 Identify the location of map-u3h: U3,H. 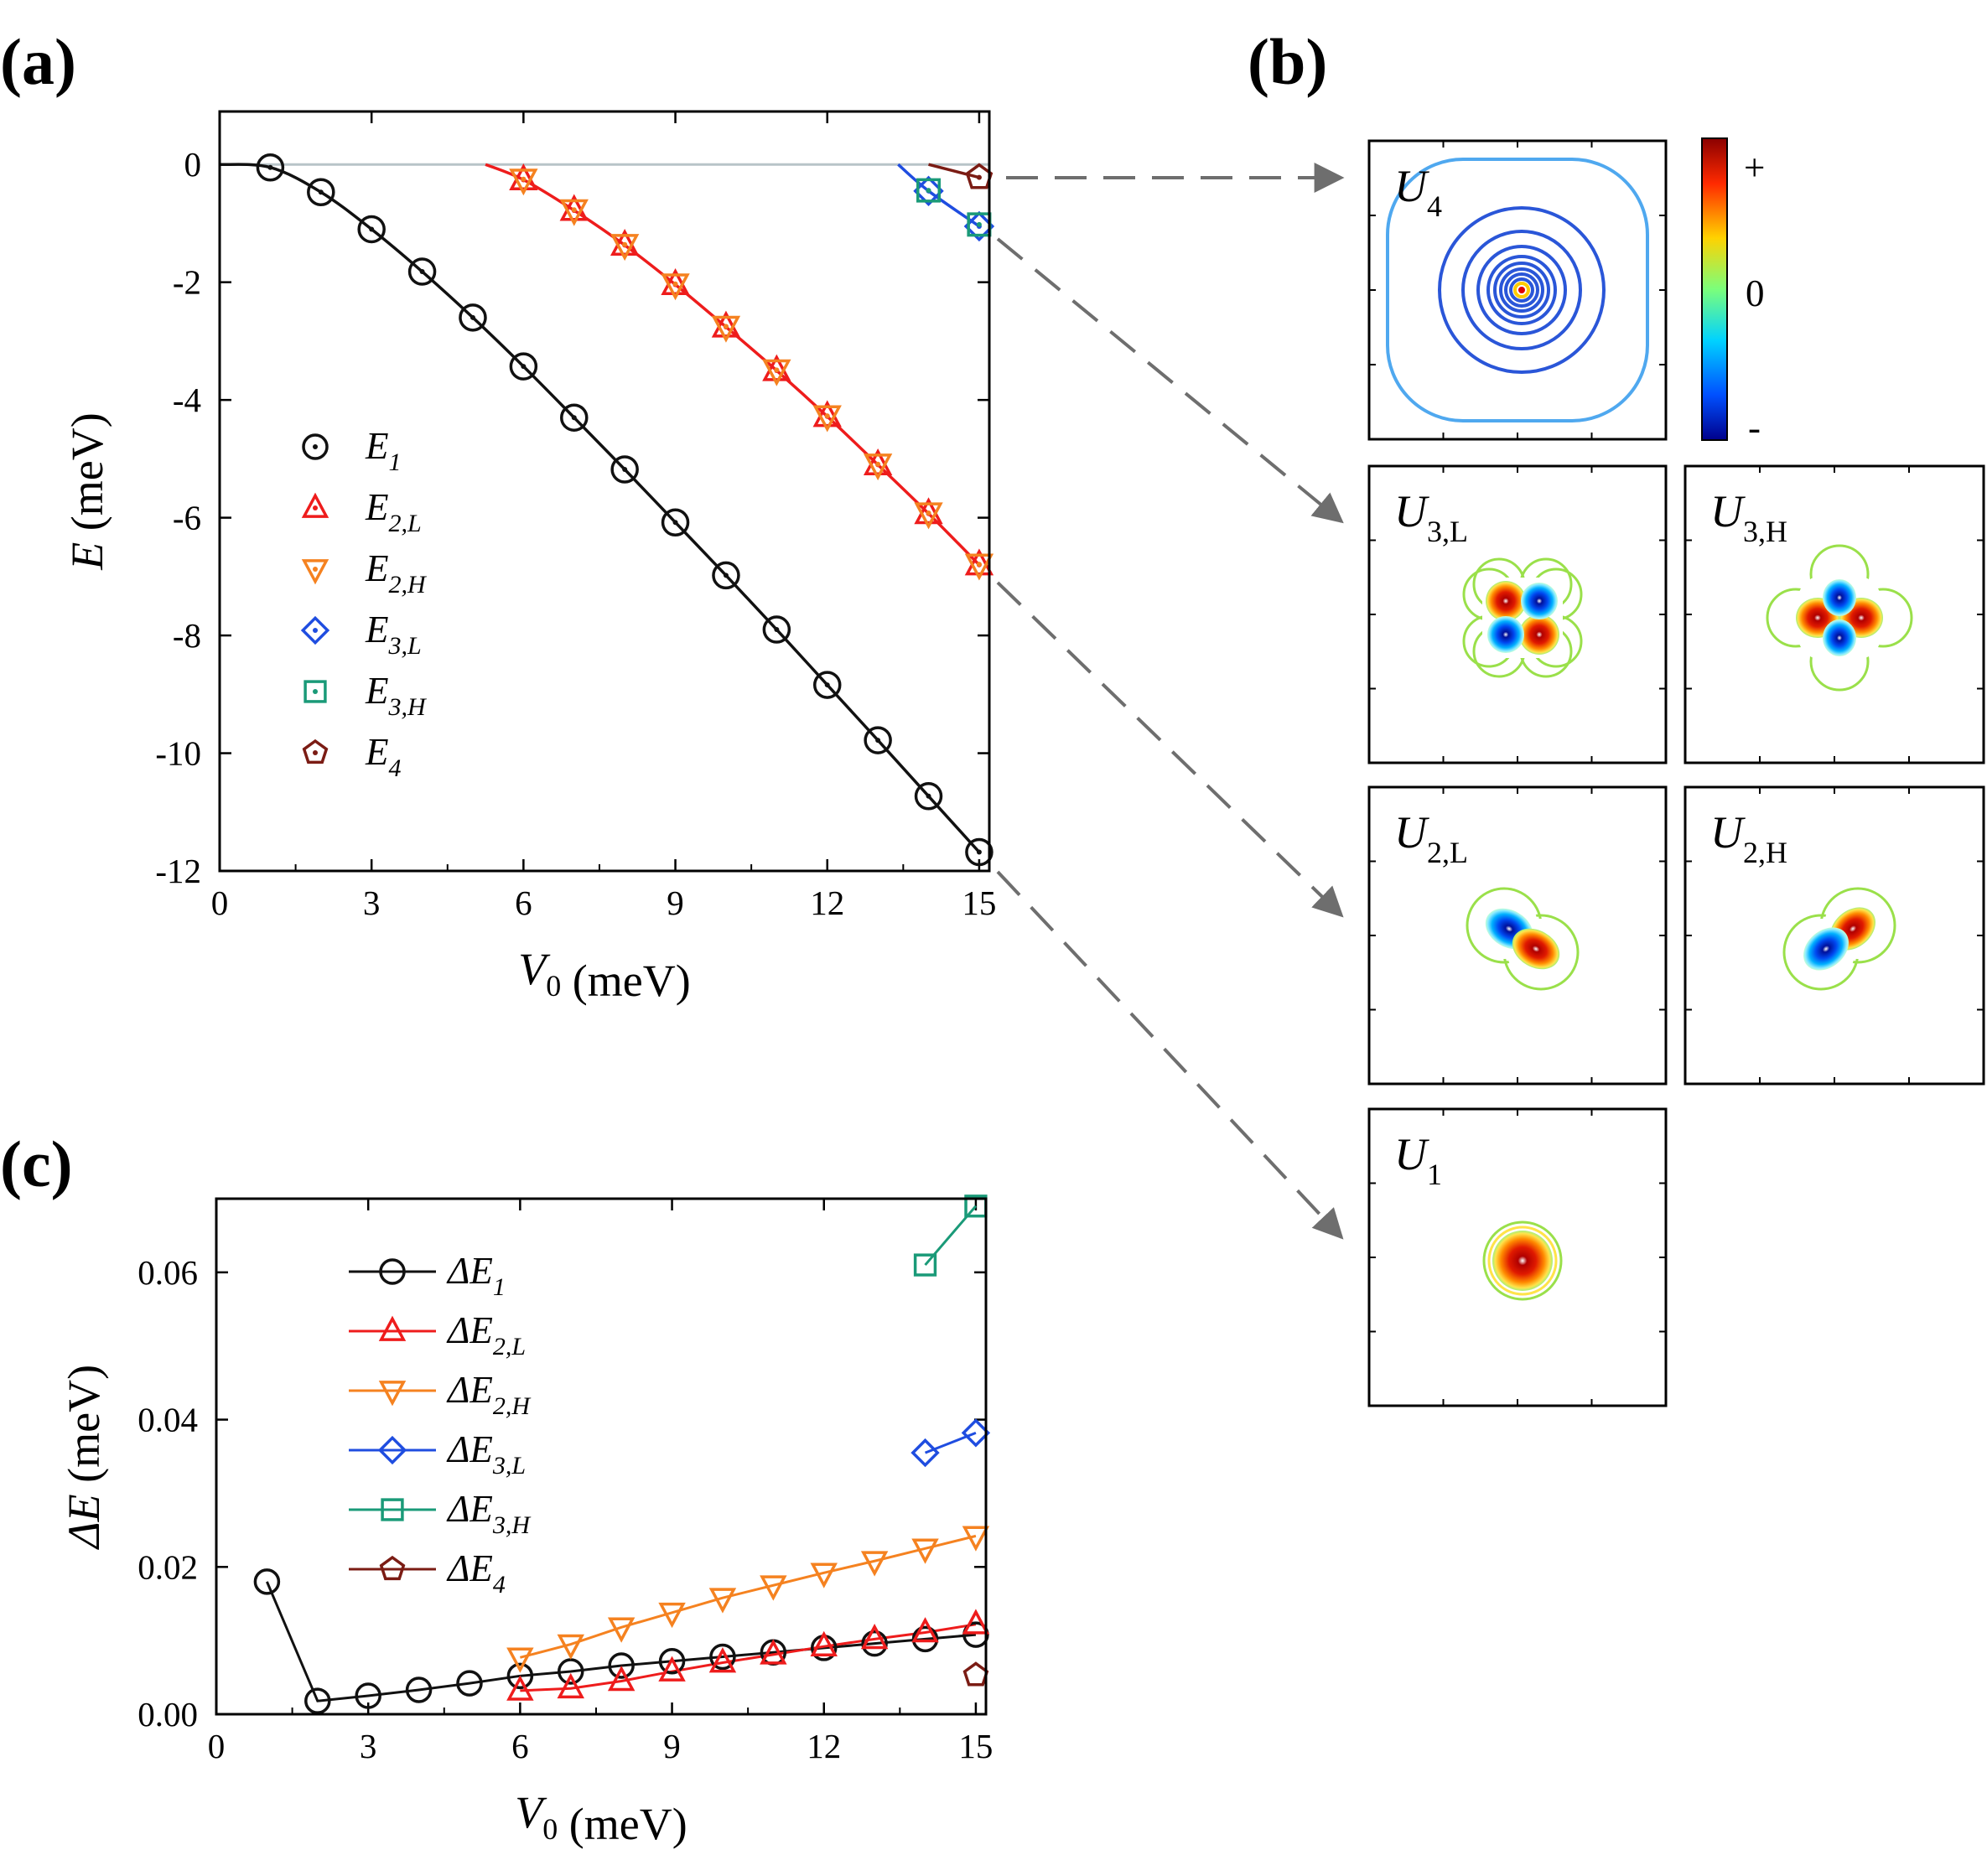
(1835, 614).